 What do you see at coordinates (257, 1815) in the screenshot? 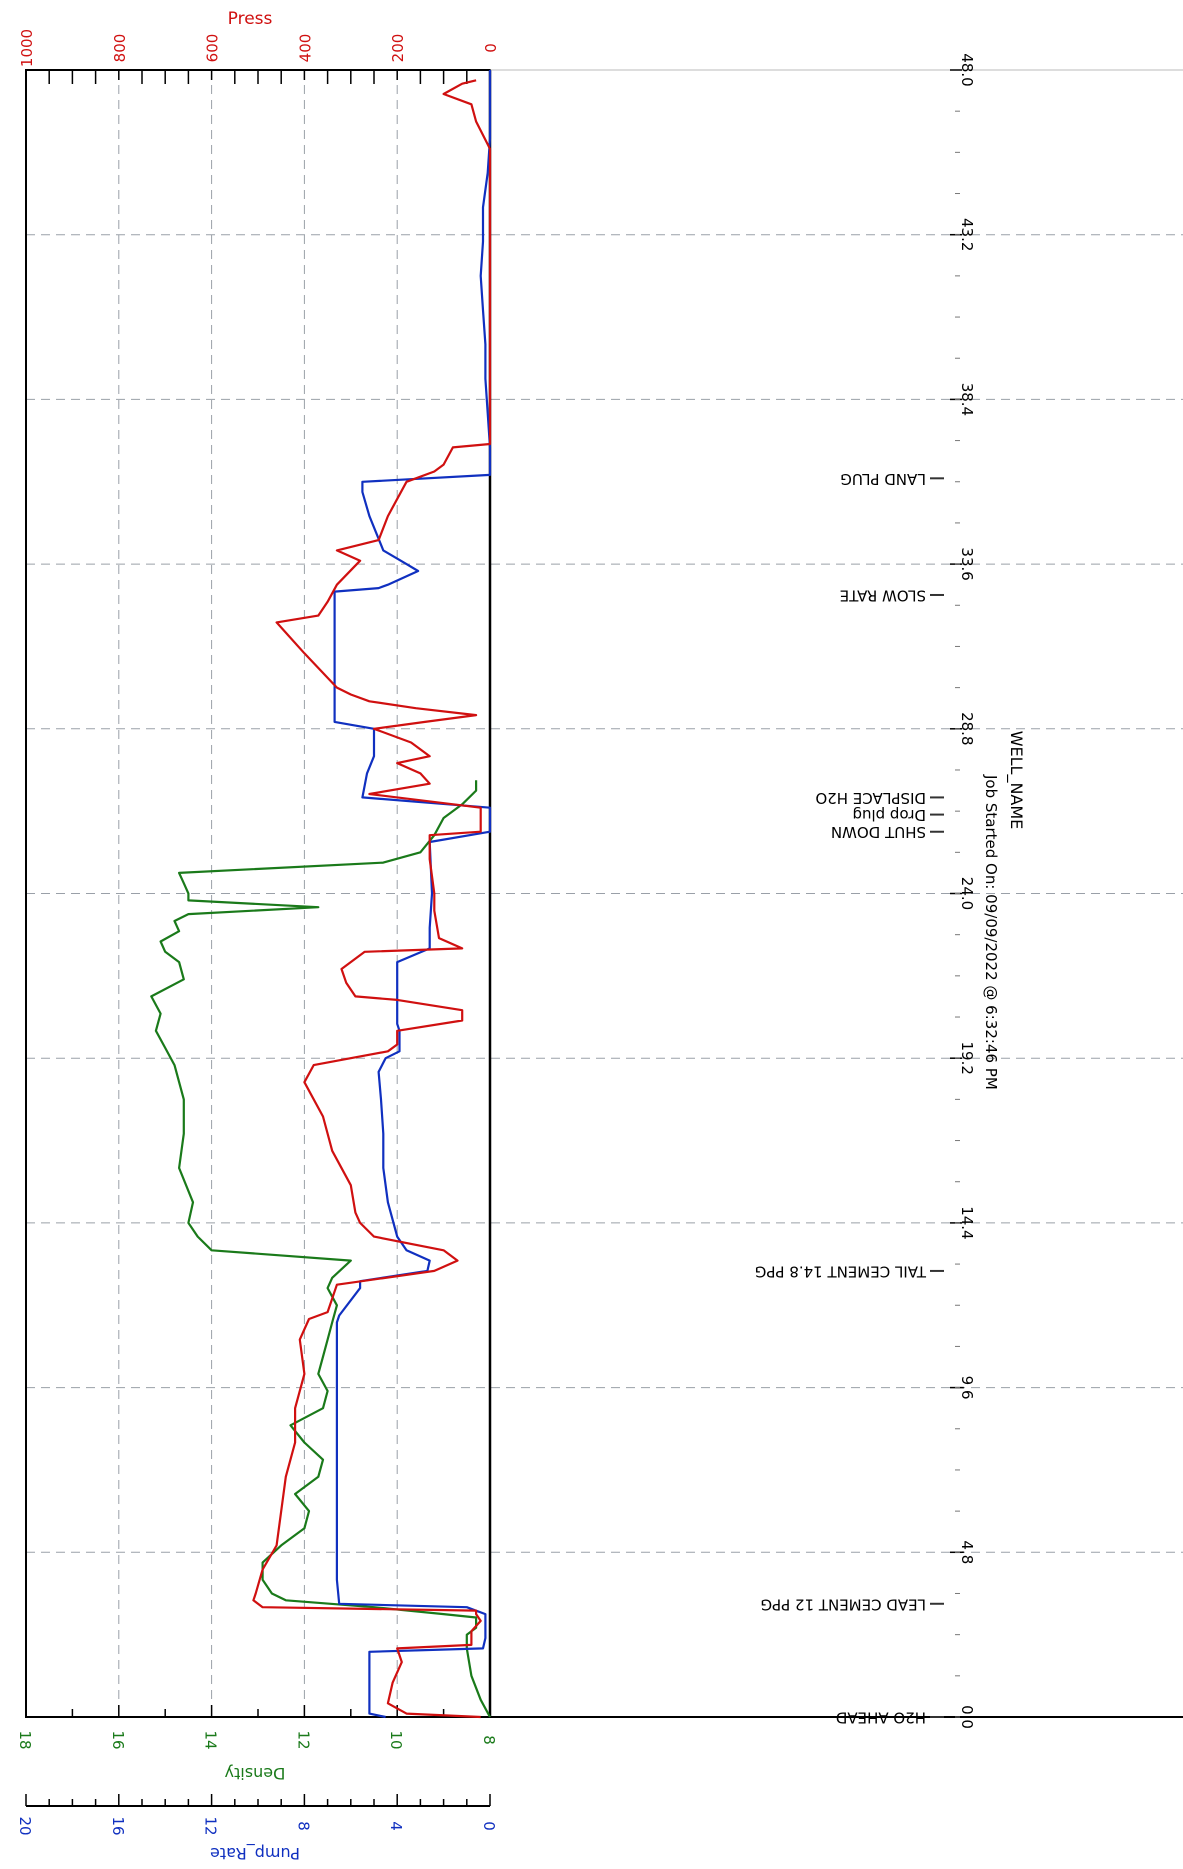
I see `pump-rate-axis: 20 16 12 8 4 0` at bounding box center [257, 1815].